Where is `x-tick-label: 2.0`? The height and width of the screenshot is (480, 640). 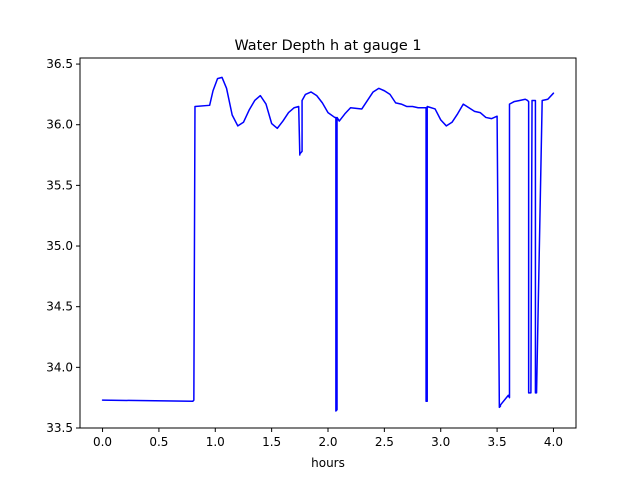 x-tick-label: 2.0 is located at coordinates (327, 442).